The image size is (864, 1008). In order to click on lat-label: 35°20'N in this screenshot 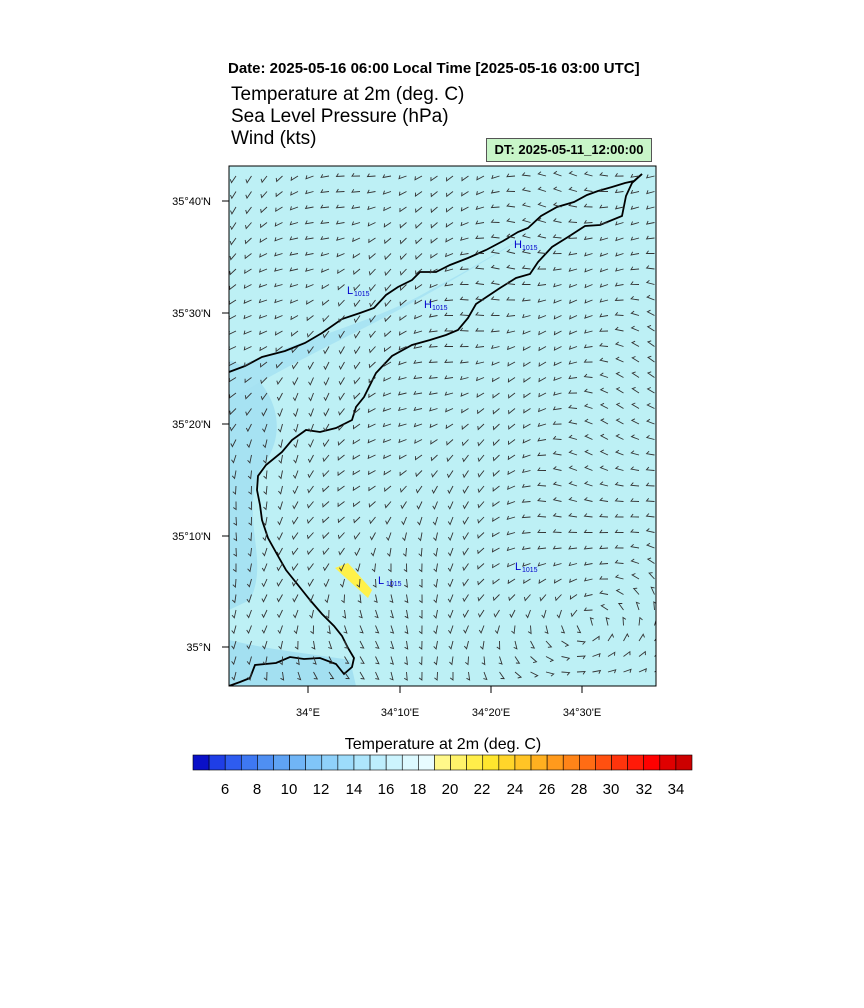, I will do `click(191, 425)`.